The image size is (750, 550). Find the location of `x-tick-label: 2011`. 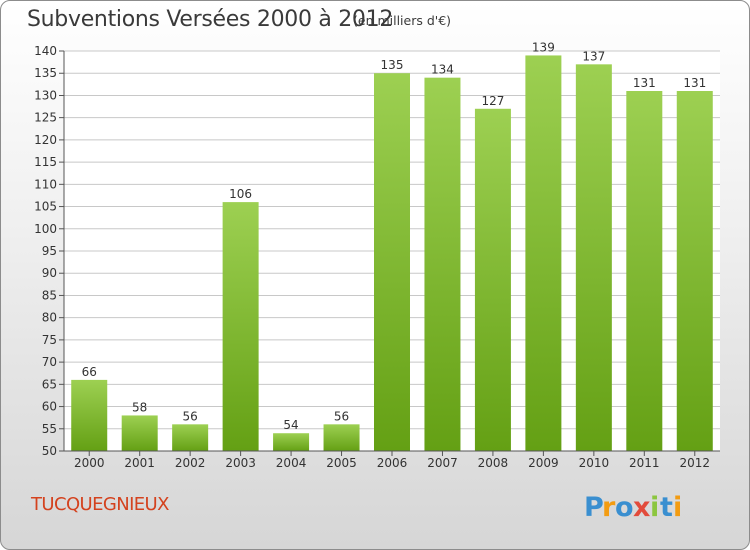

x-tick-label: 2011 is located at coordinates (644, 463).